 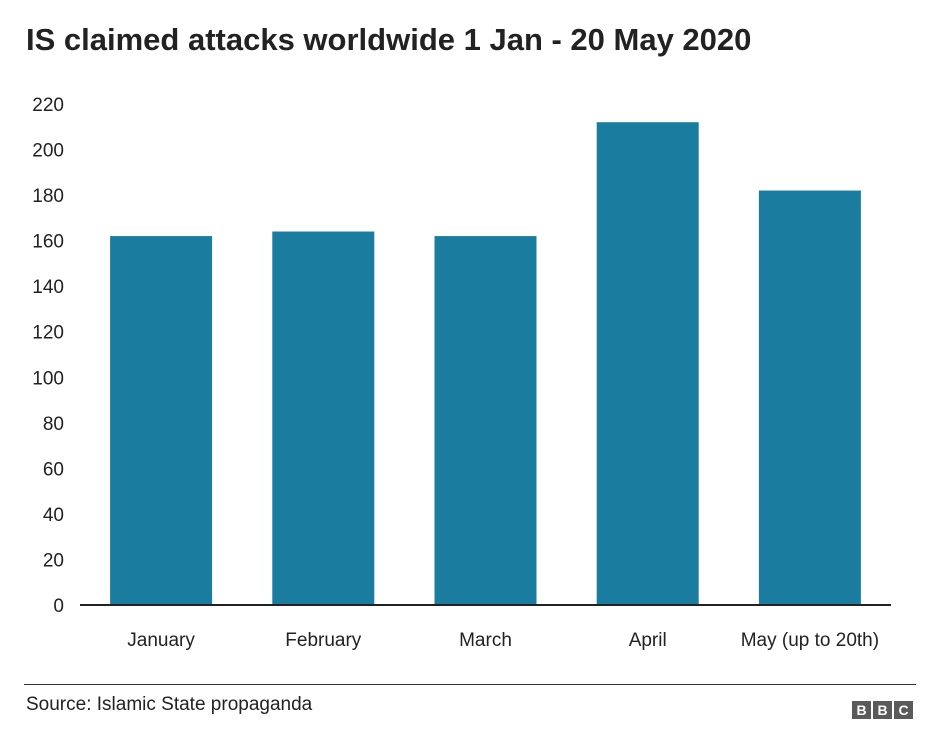 I want to click on y-tick-label: 0, so click(x=58, y=606).